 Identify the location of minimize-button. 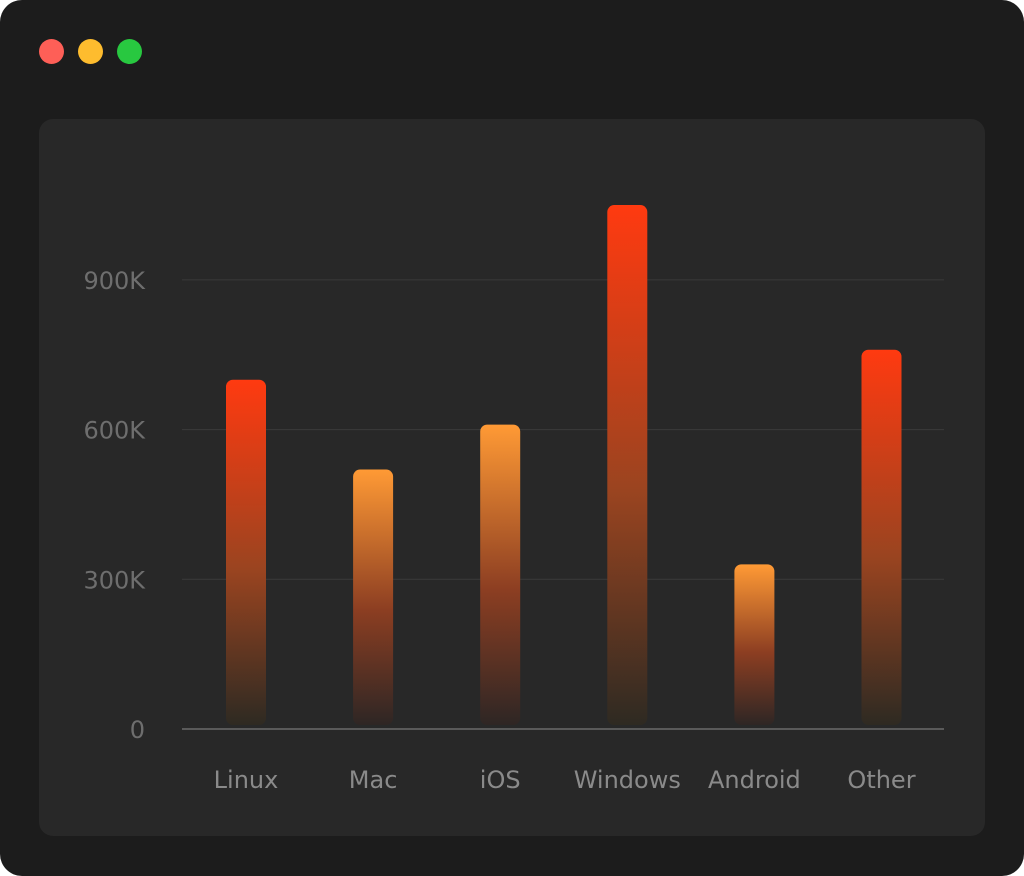
(90, 51).